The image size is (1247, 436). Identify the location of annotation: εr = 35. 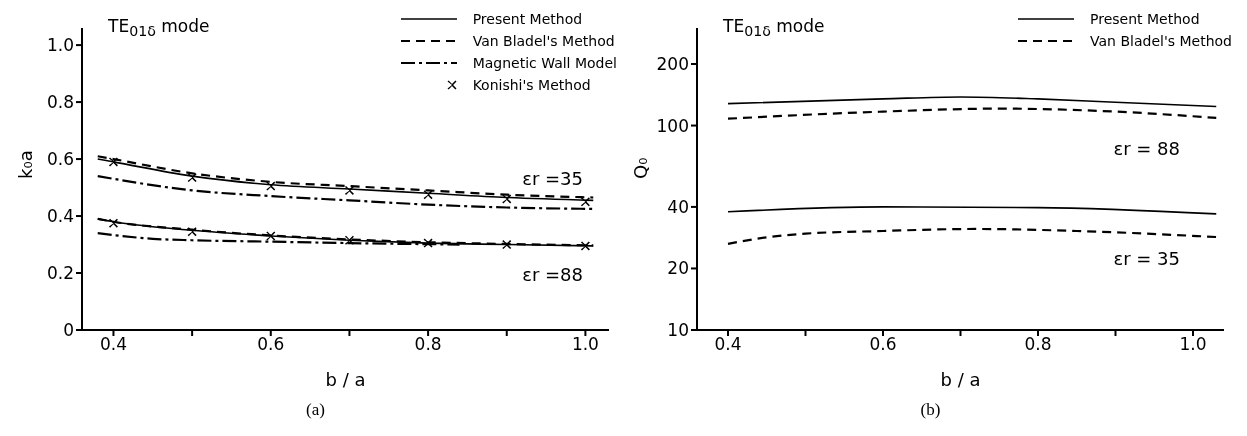
(1146, 258).